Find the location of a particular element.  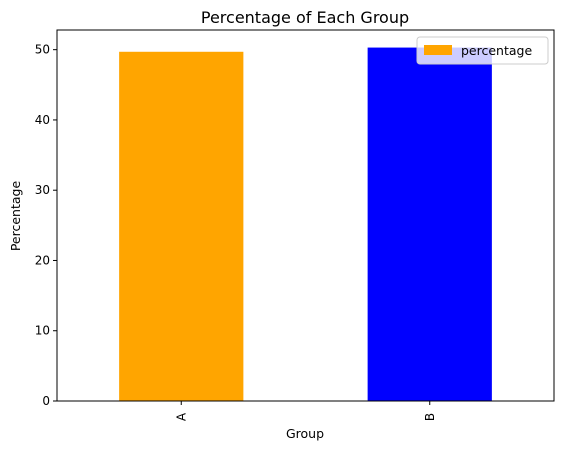

legend-box is located at coordinates (482, 50).